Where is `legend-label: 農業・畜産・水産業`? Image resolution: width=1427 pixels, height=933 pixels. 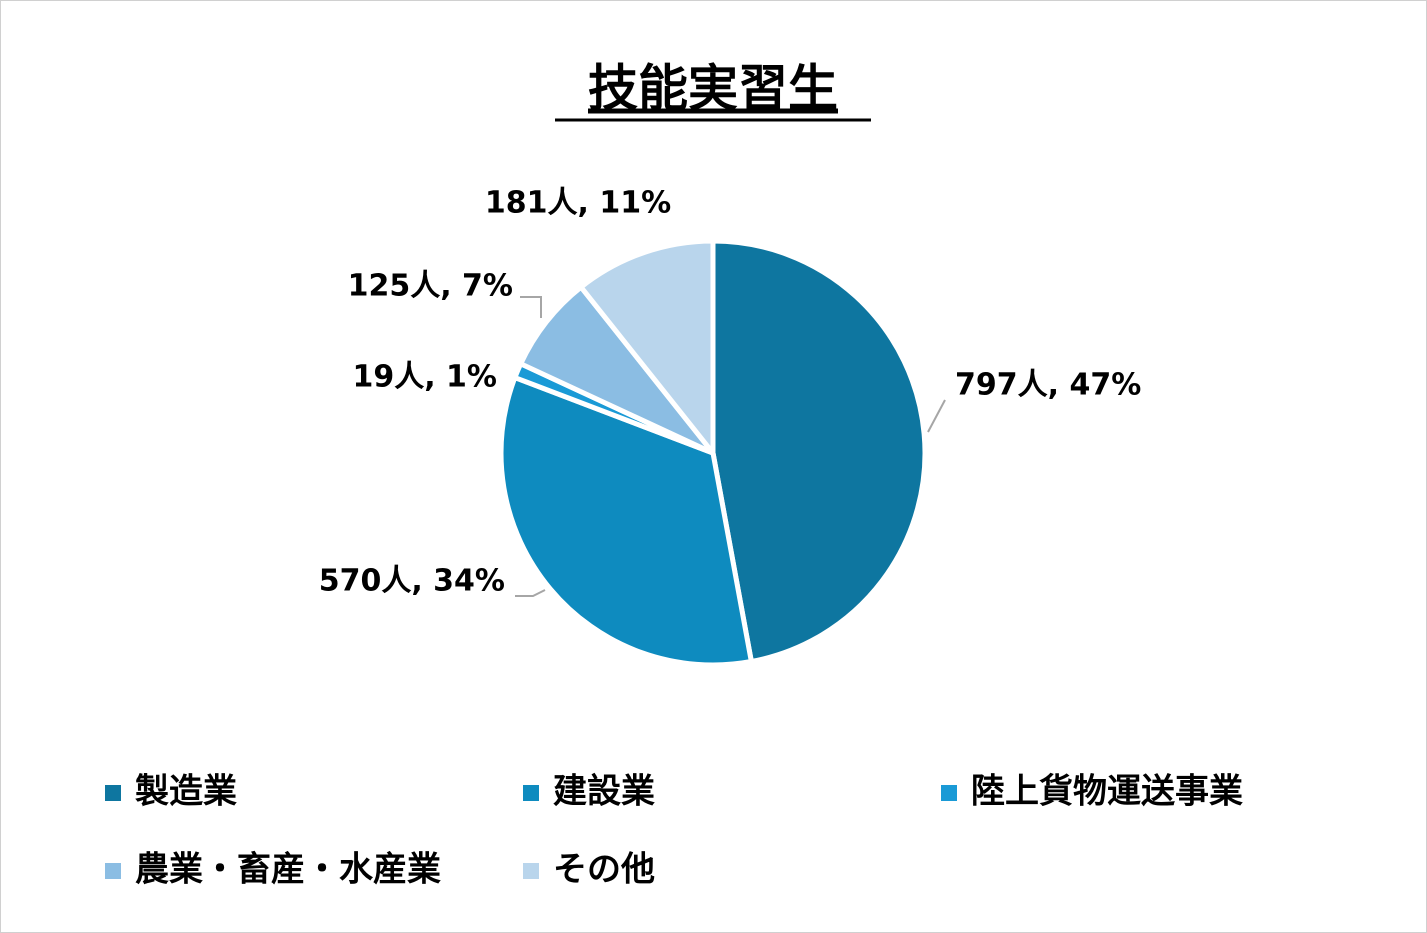 legend-label: 農業・畜産・水産業 is located at coordinates (288, 870).